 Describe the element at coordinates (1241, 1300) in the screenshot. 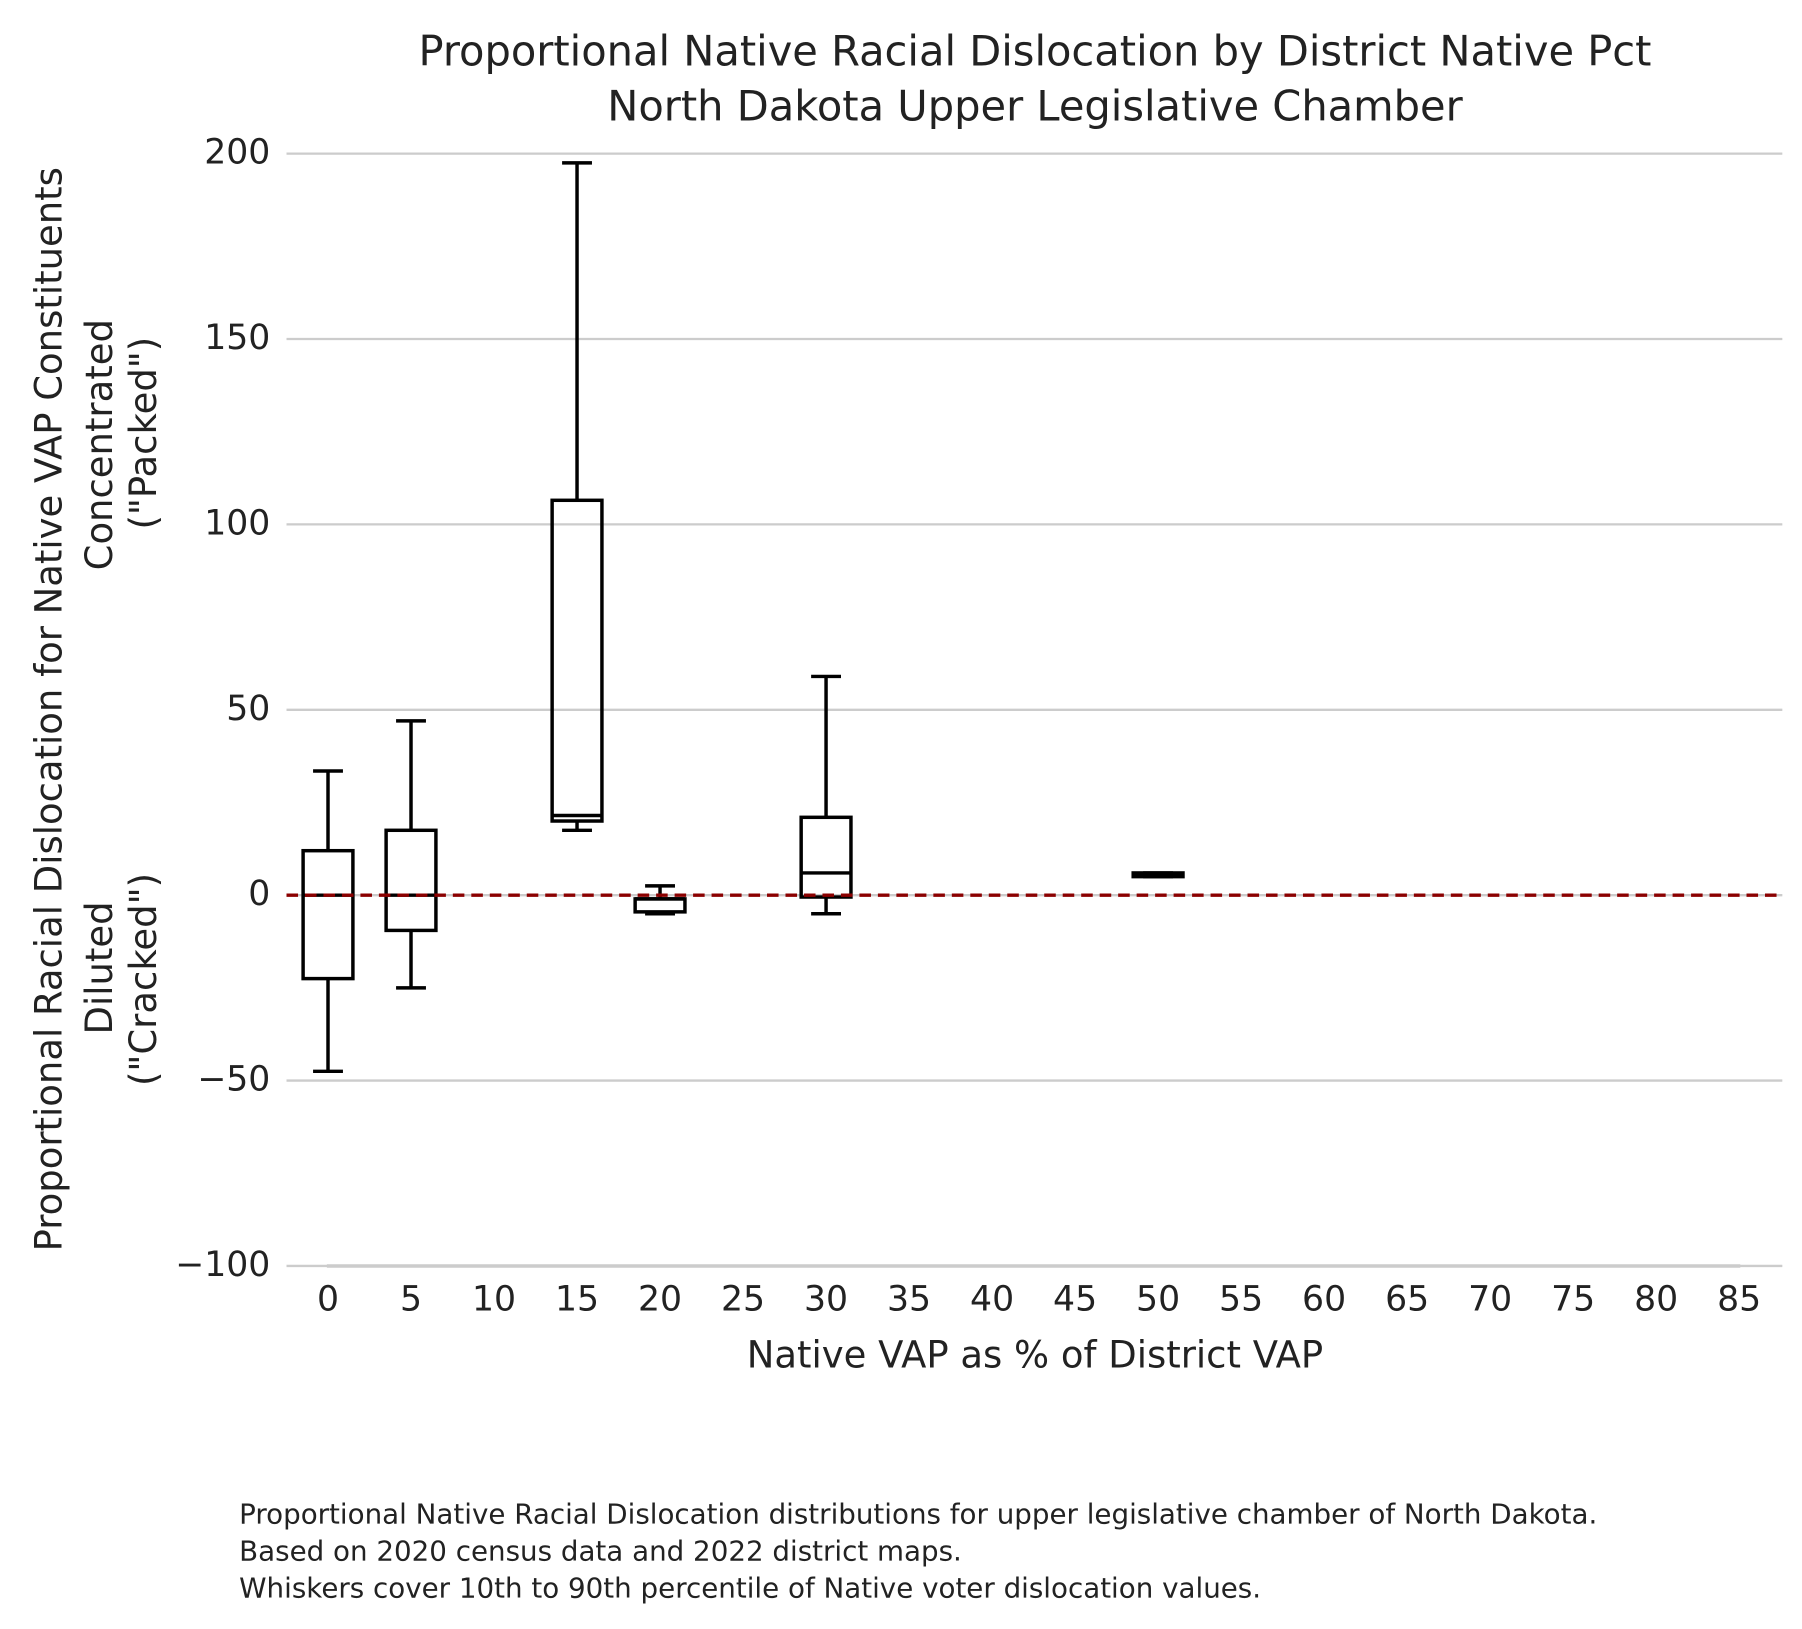

I see `x-tick-label: 55` at that location.